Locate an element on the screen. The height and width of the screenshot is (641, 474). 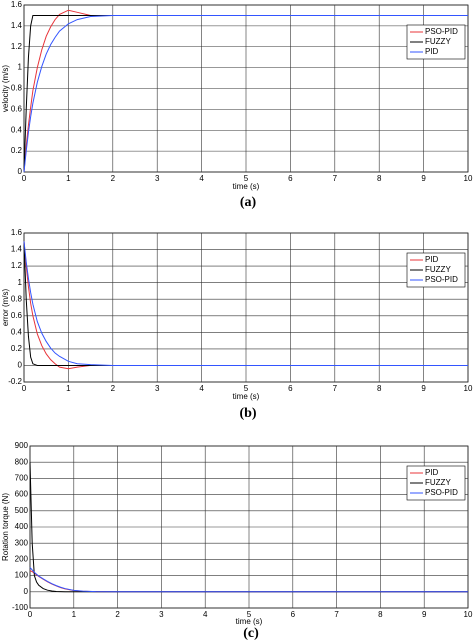
y-tick-label: 400 is located at coordinates (22, 526).